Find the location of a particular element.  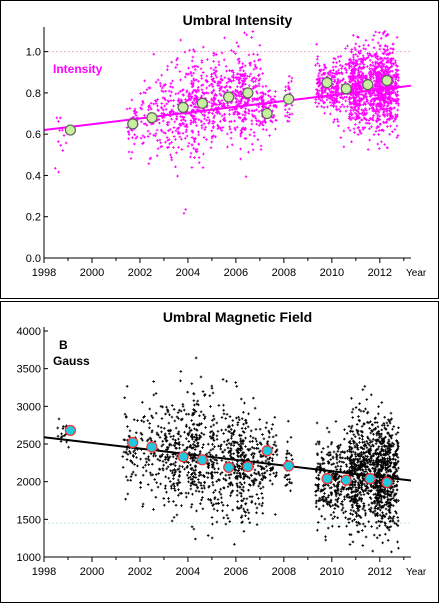

x-tick-label: 1998 is located at coordinates (44, 273).